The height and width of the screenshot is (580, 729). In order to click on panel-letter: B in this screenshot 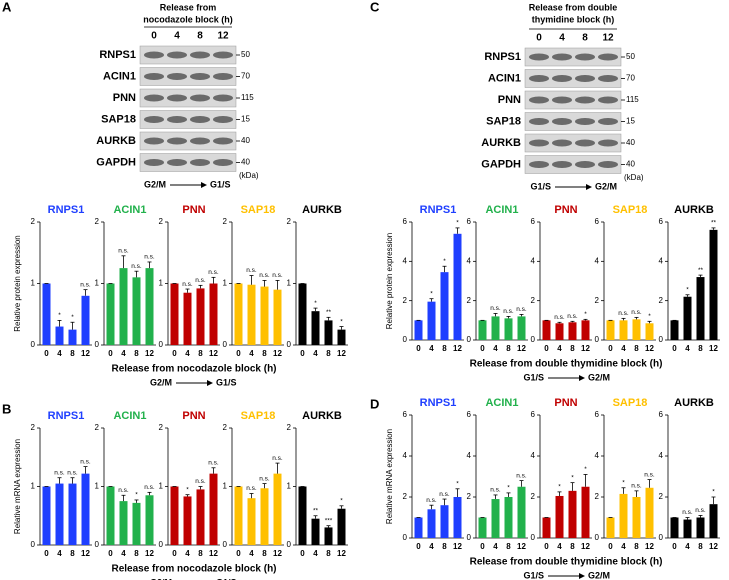, I will do `click(6, 408)`.